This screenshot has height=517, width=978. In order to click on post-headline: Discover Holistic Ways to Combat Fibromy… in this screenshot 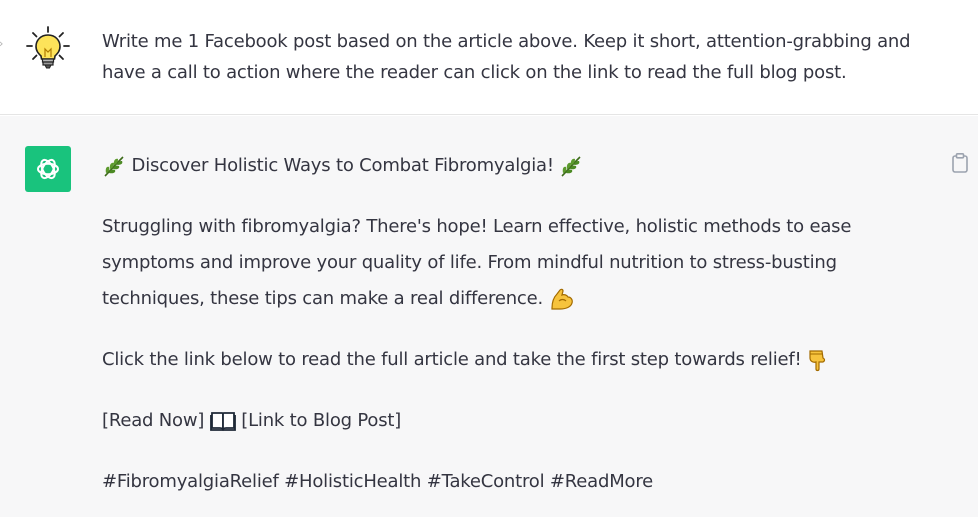, I will do `click(522, 166)`.